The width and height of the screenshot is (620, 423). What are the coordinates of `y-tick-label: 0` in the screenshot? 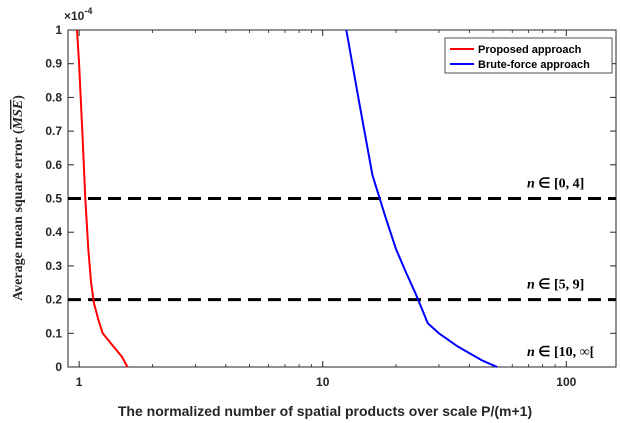 It's located at (58, 367).